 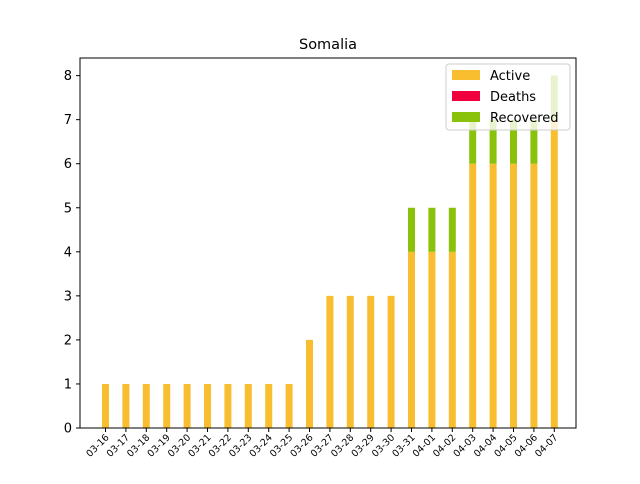 What do you see at coordinates (466, 117) in the screenshot?
I see `legend-swatch-recovered` at bounding box center [466, 117].